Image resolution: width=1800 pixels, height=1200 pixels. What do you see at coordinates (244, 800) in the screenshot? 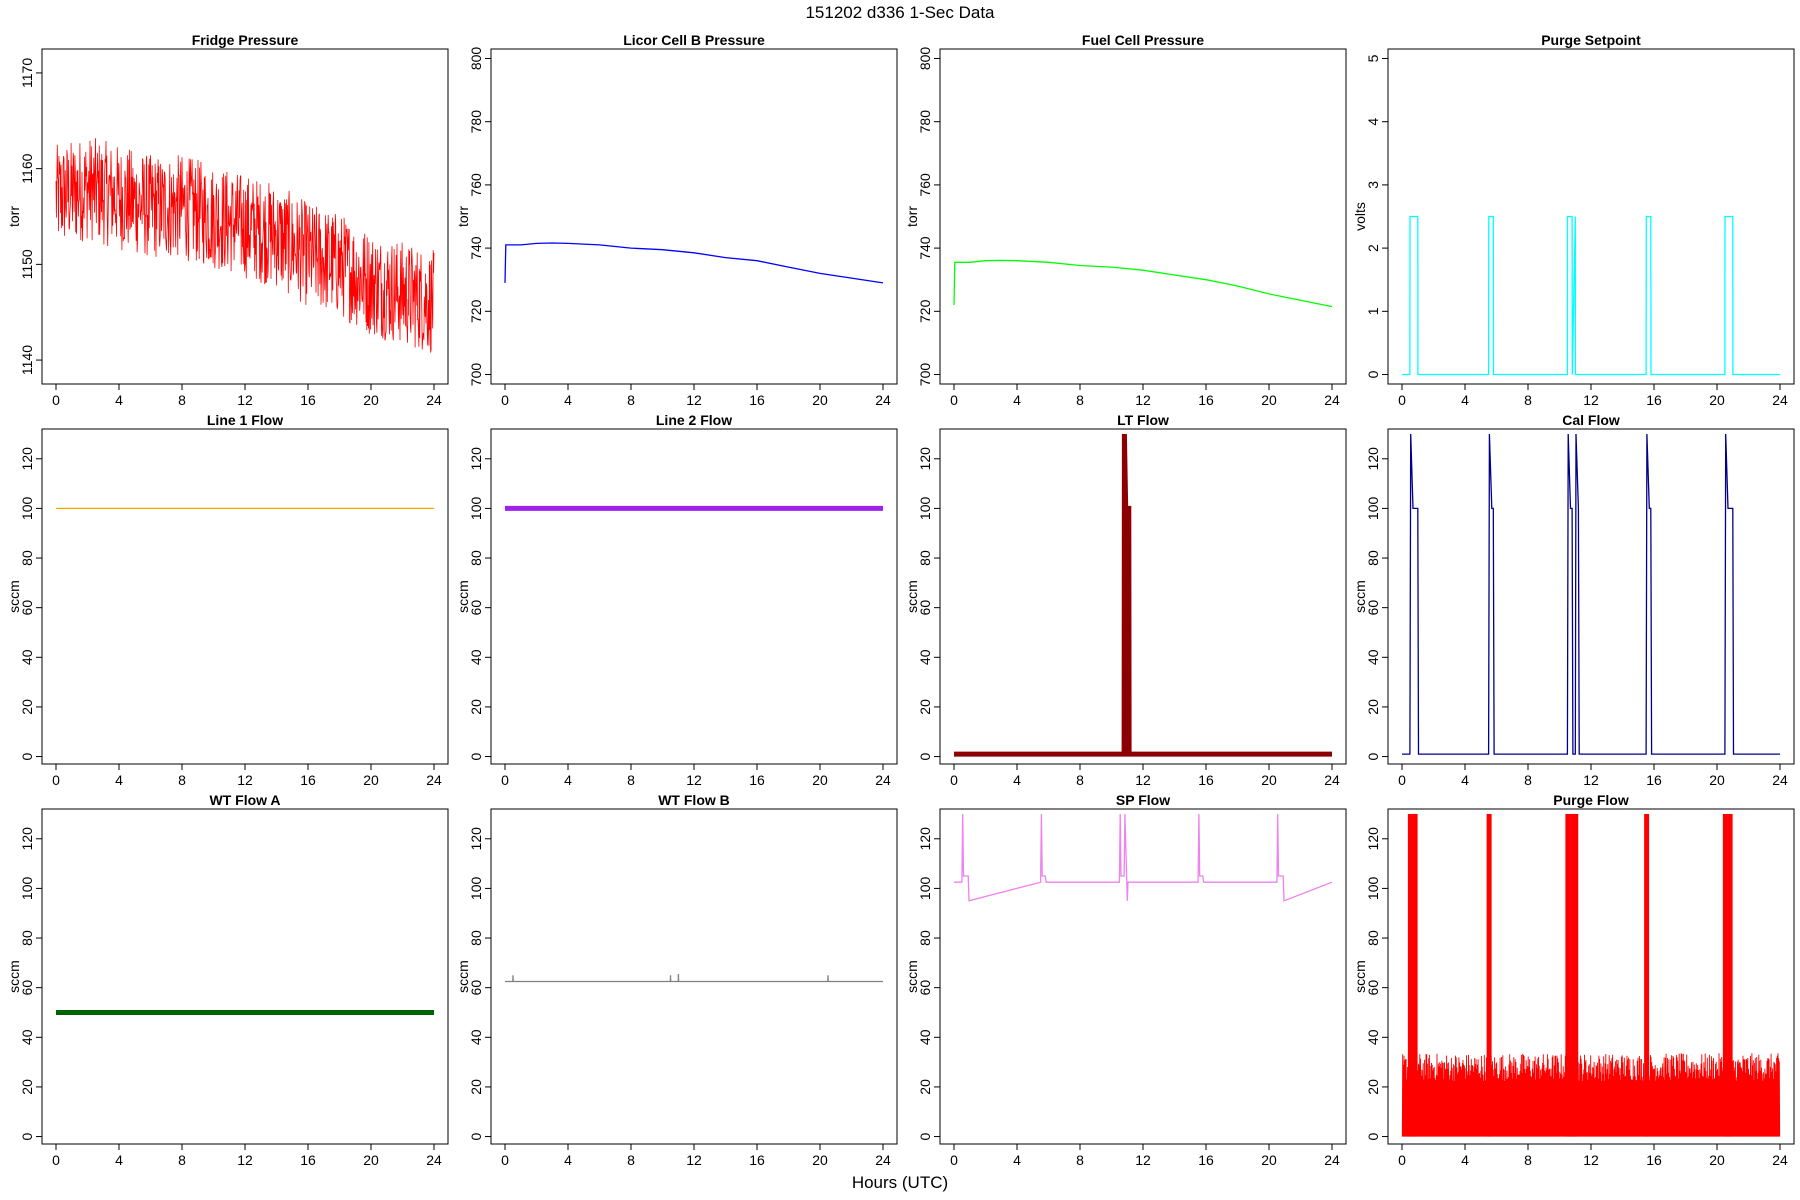
I see `panel-title: WT Flow A` at bounding box center [244, 800].